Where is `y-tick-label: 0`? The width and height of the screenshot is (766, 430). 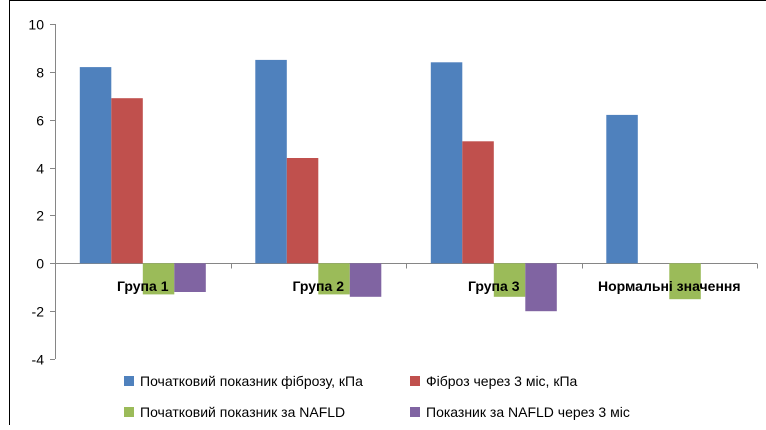 y-tick-label: 0 is located at coordinates (40, 264).